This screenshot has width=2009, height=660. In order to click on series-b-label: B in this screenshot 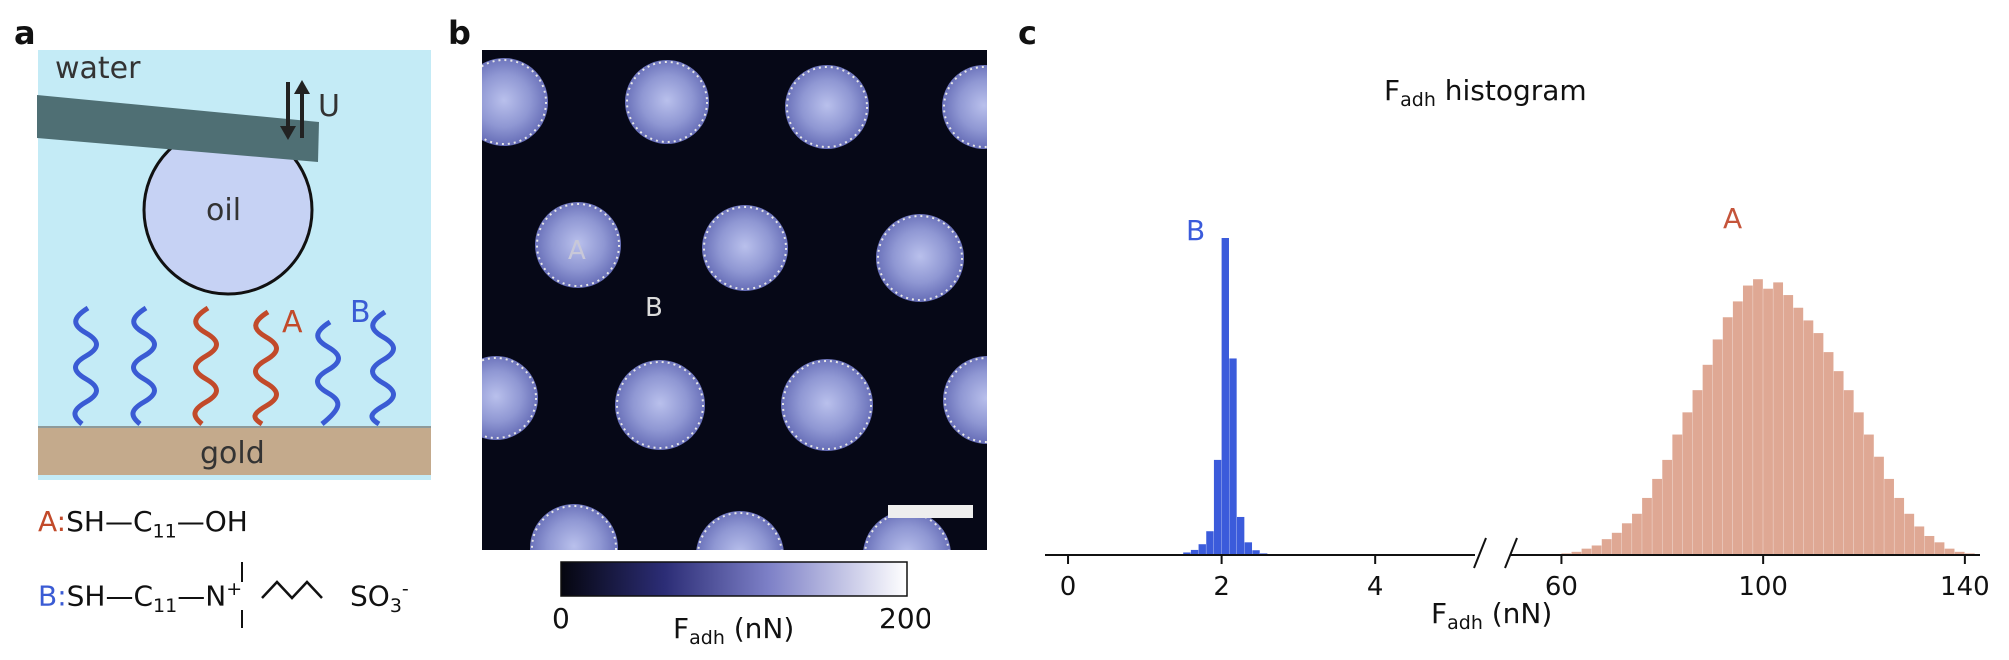, I will do `click(1195, 230)`.